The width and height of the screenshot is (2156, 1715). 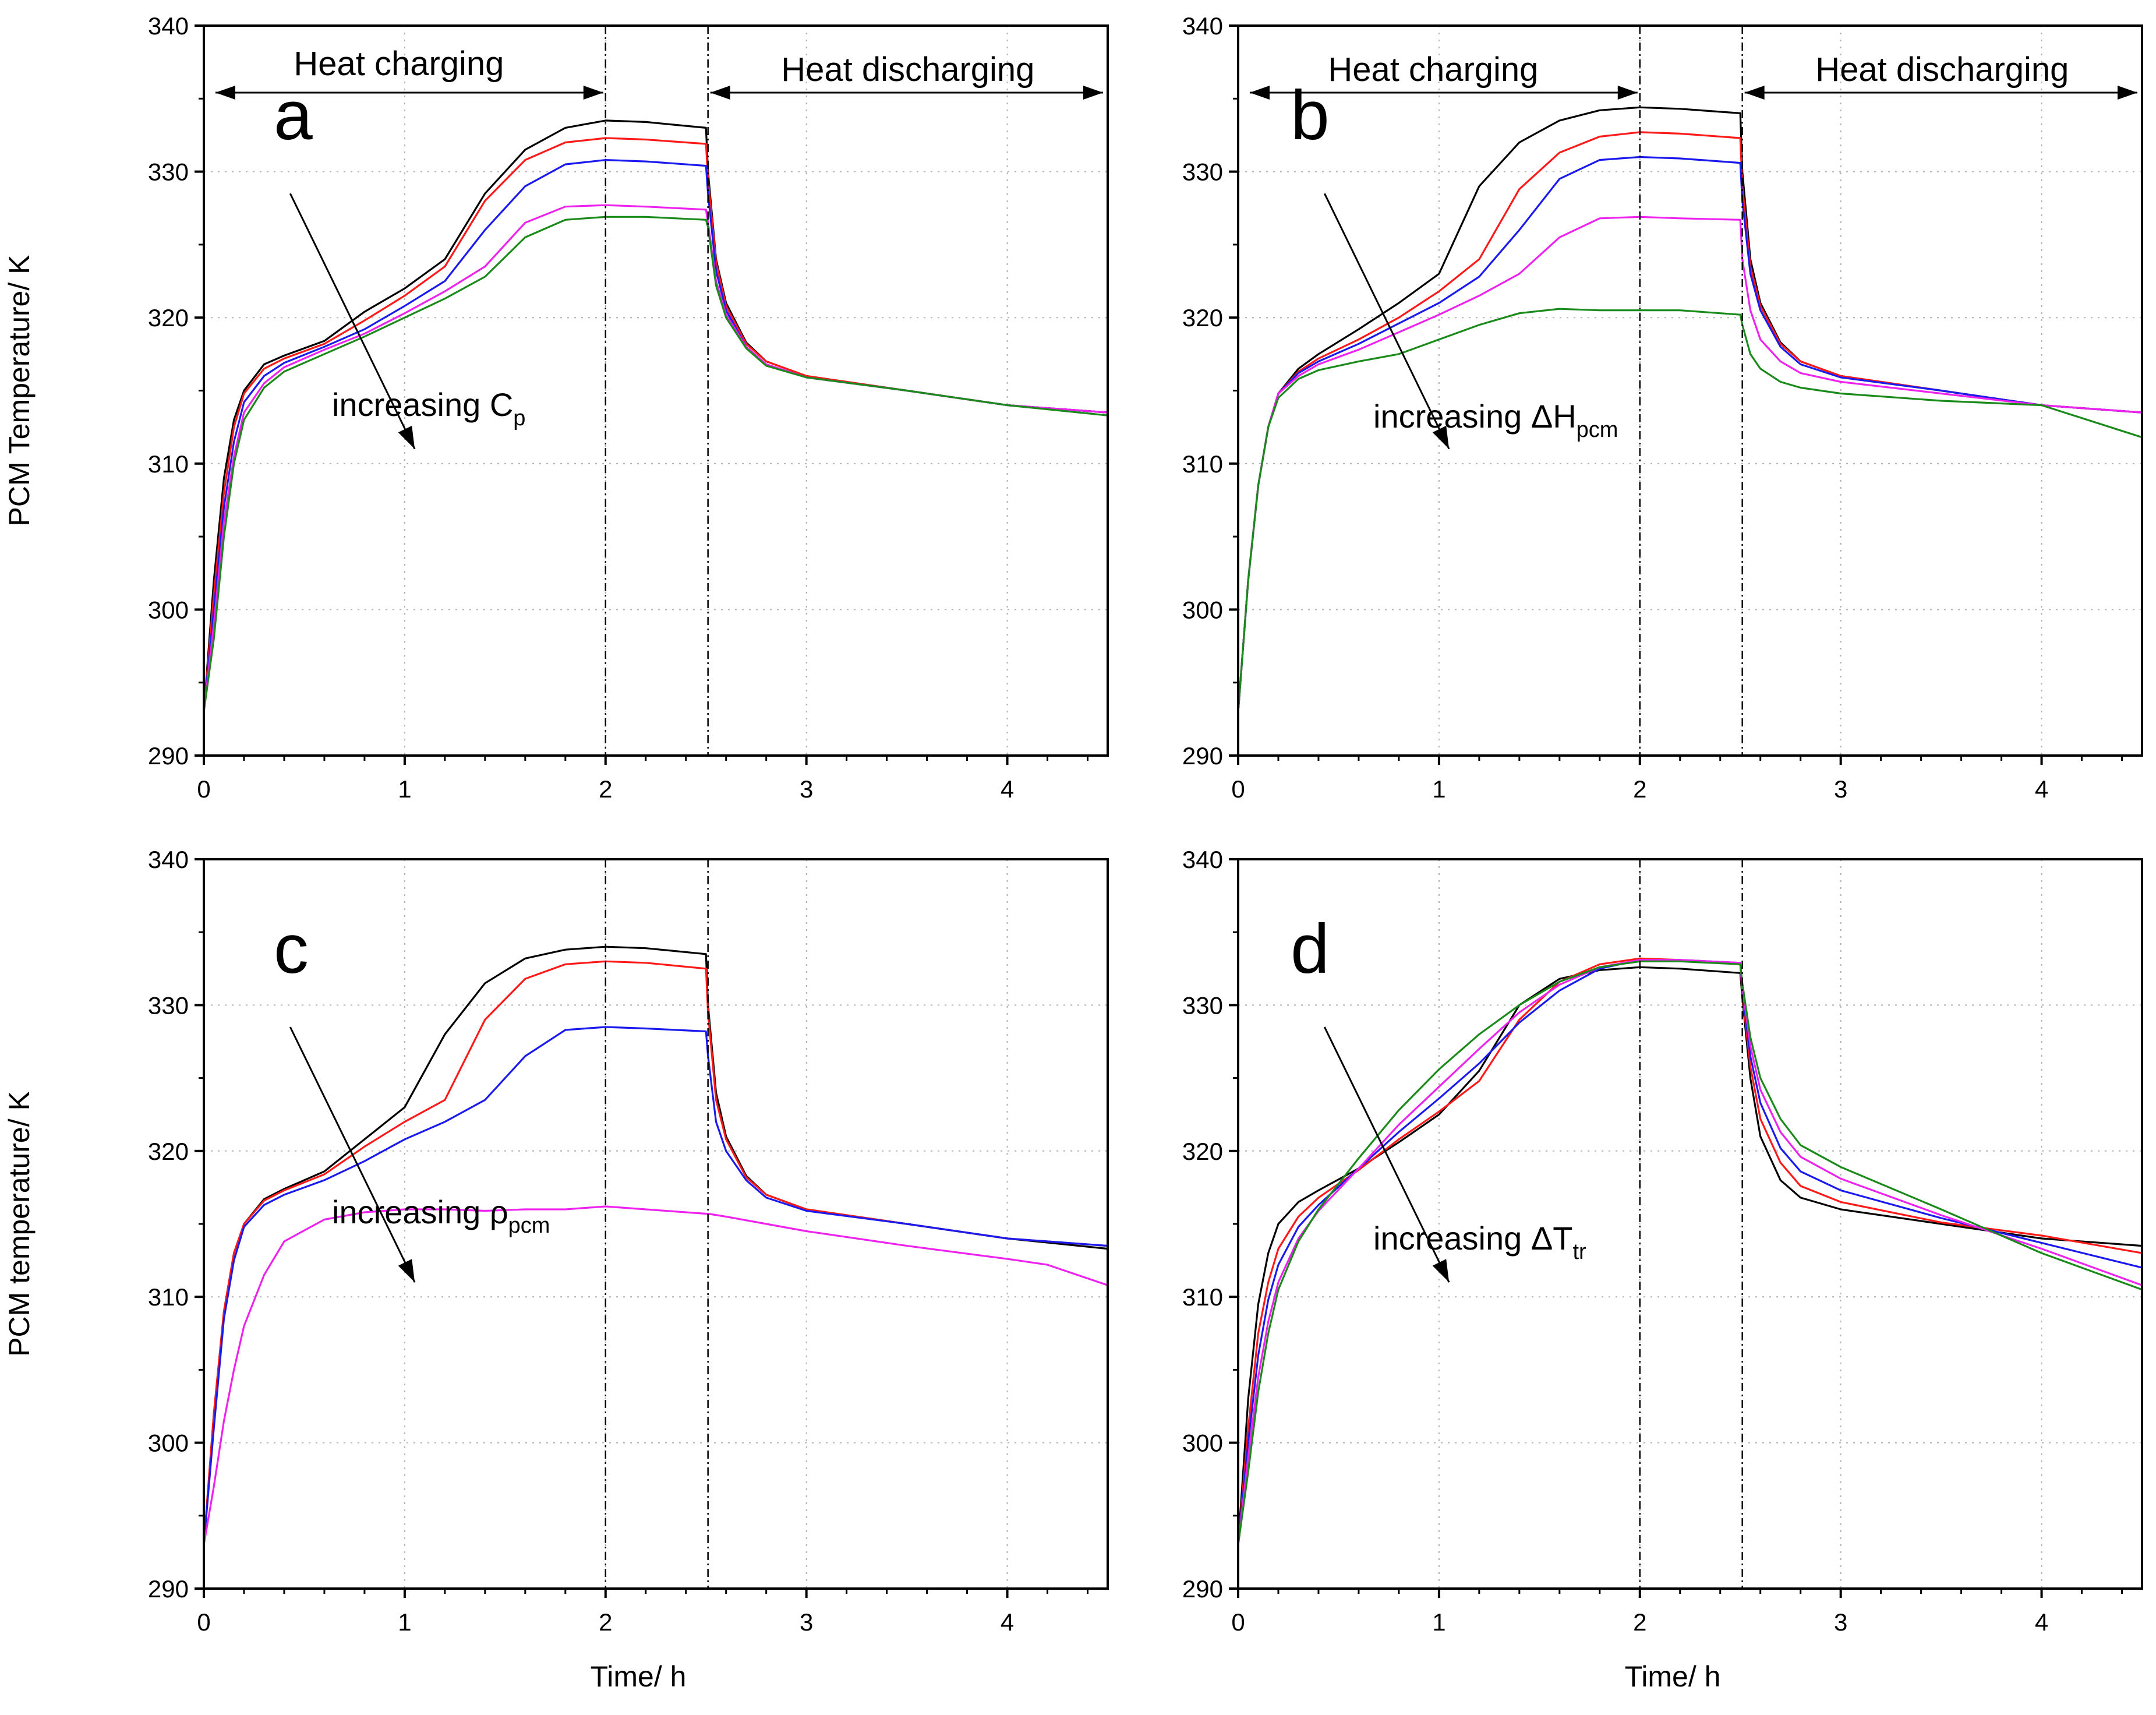 What do you see at coordinates (19, 391) in the screenshot?
I see `y-axis-title: PCM Temperature/ K` at bounding box center [19, 391].